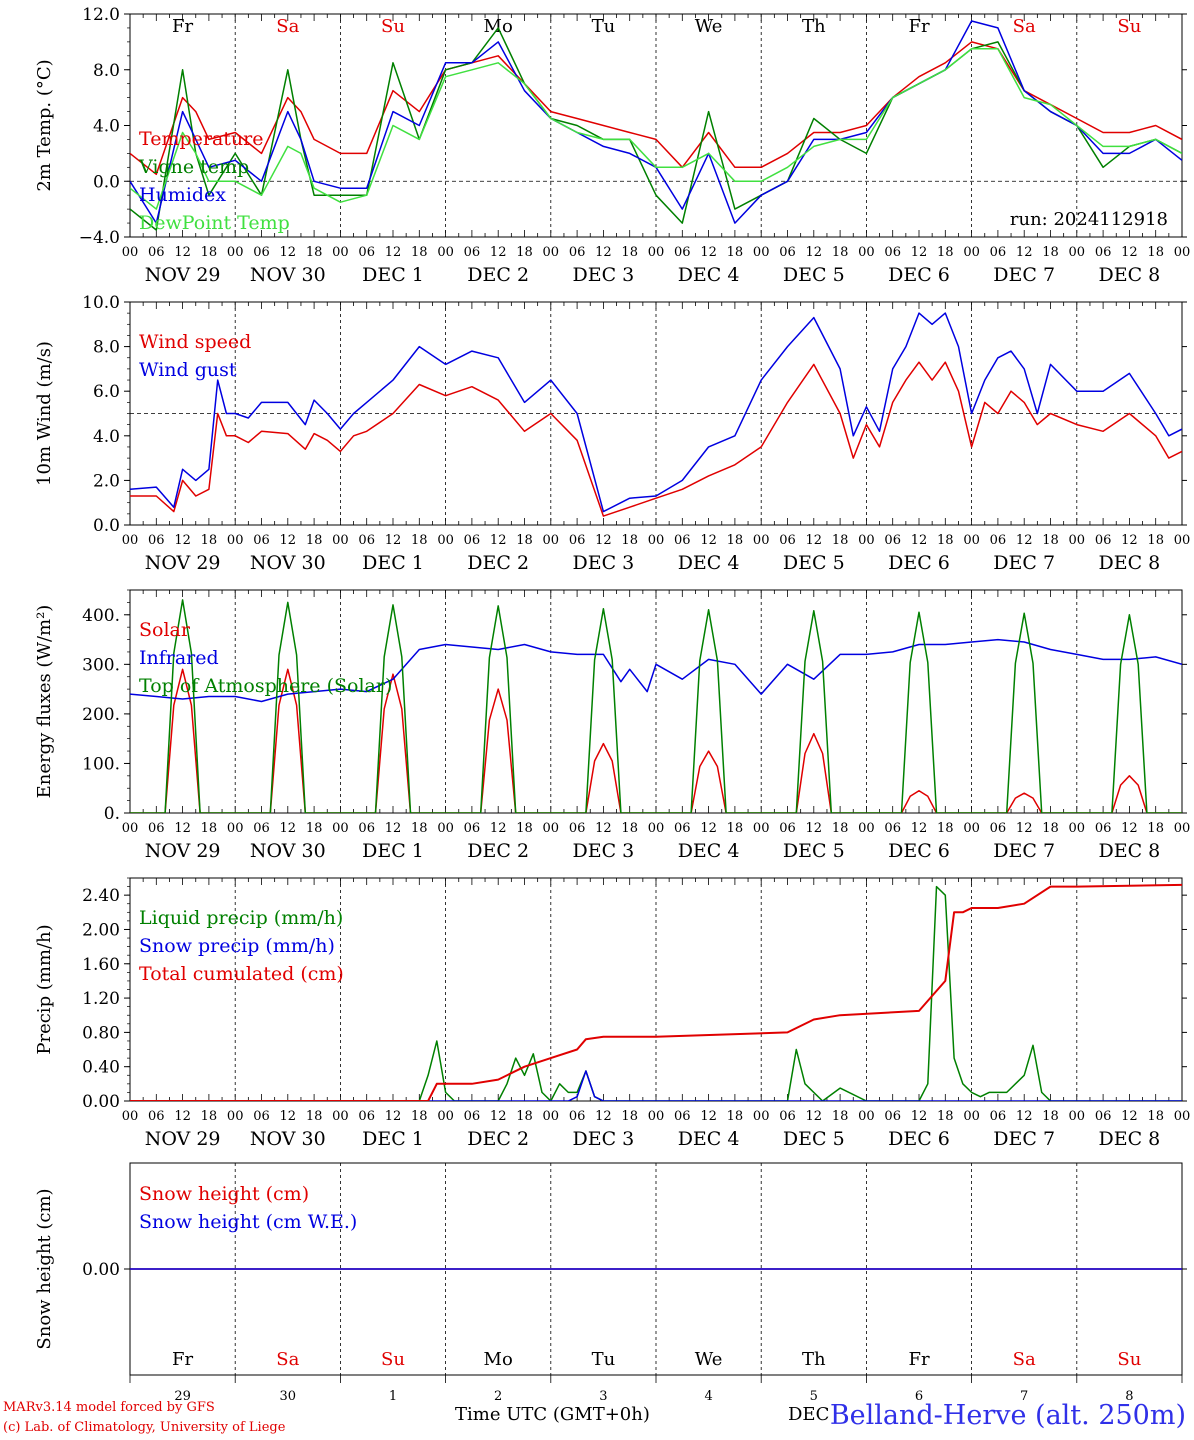  What do you see at coordinates (106, 437) in the screenshot?
I see `y-tick-label: 4.0` at bounding box center [106, 437].